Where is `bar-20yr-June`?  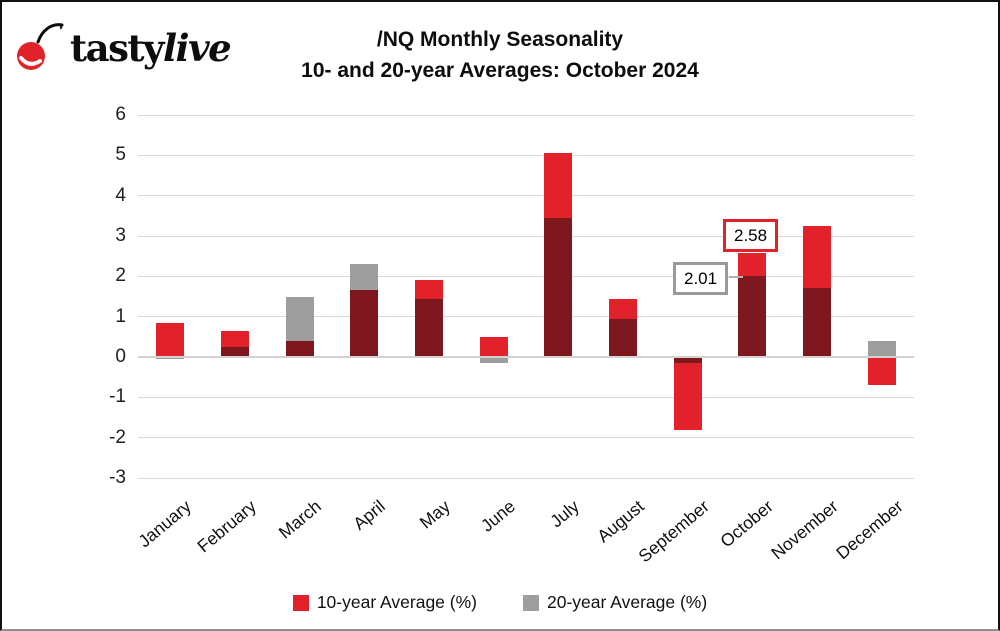 bar-20yr-June is located at coordinates (493, 360).